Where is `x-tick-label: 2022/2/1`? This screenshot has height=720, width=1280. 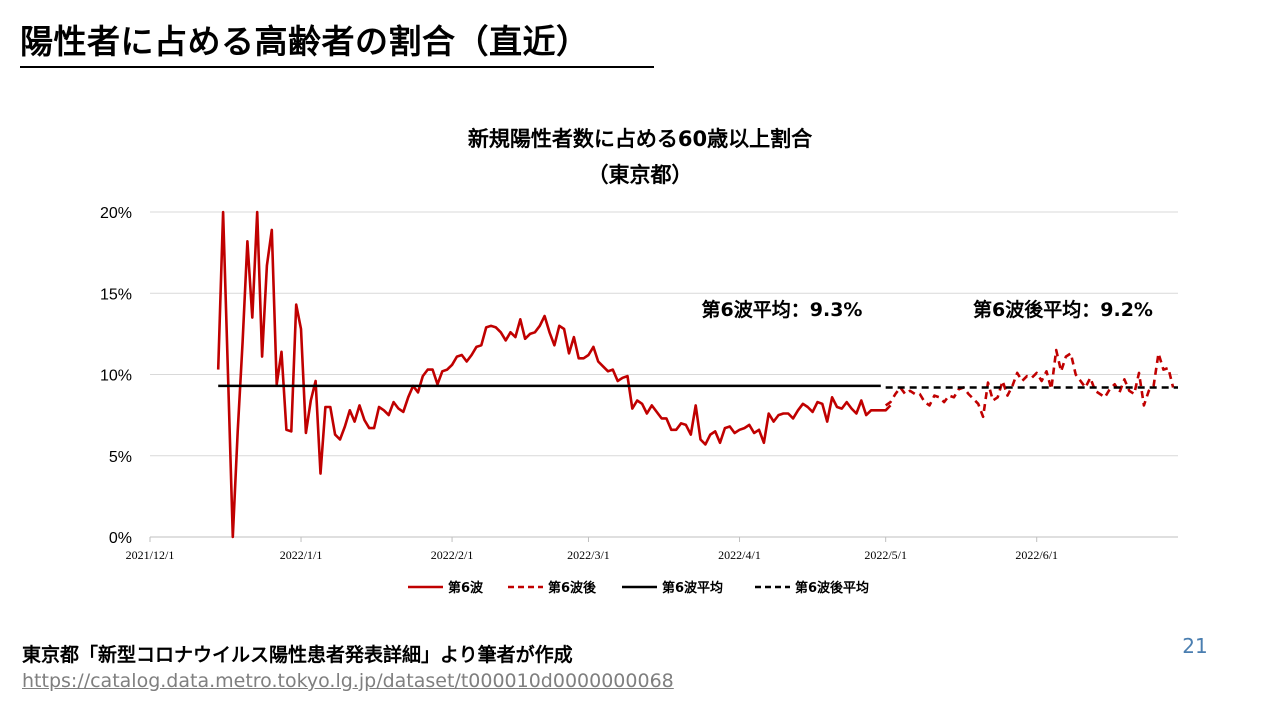 x-tick-label: 2022/2/1 is located at coordinates (452, 555).